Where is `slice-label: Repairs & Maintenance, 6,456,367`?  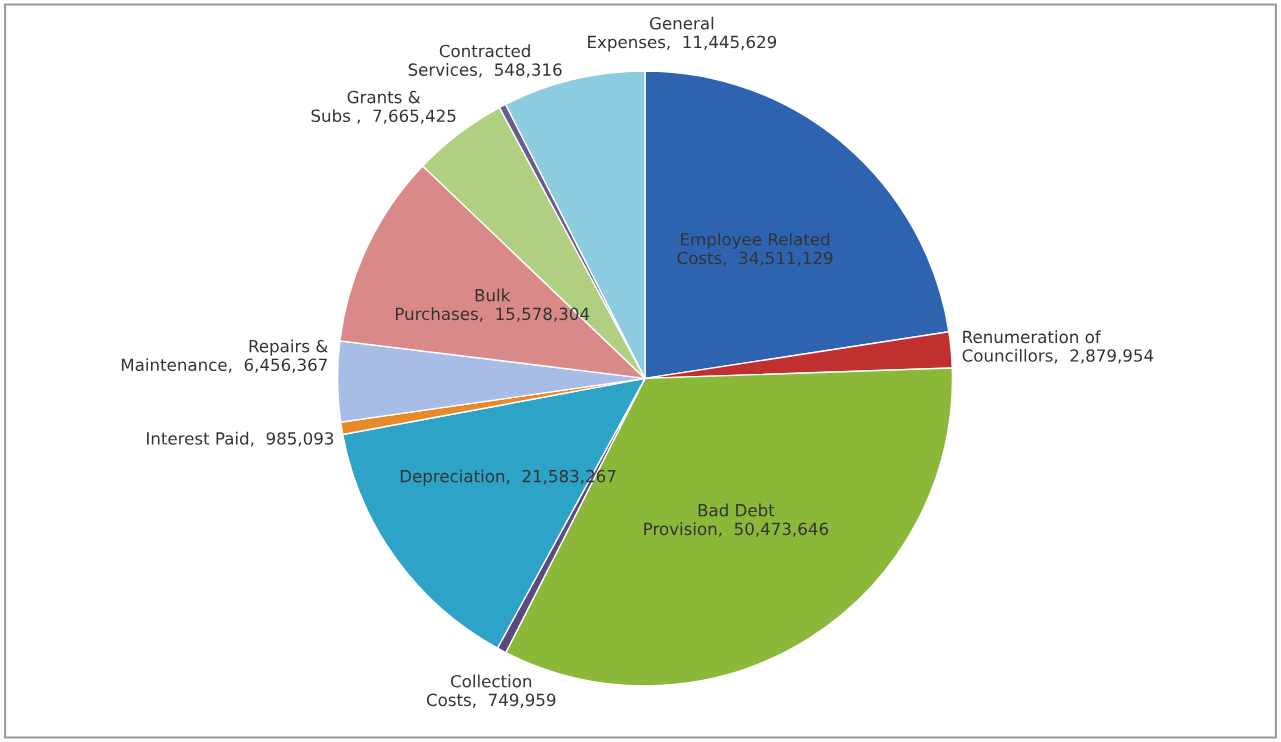 slice-label: Repairs & Maintenance, 6,456,367 is located at coordinates (224, 356).